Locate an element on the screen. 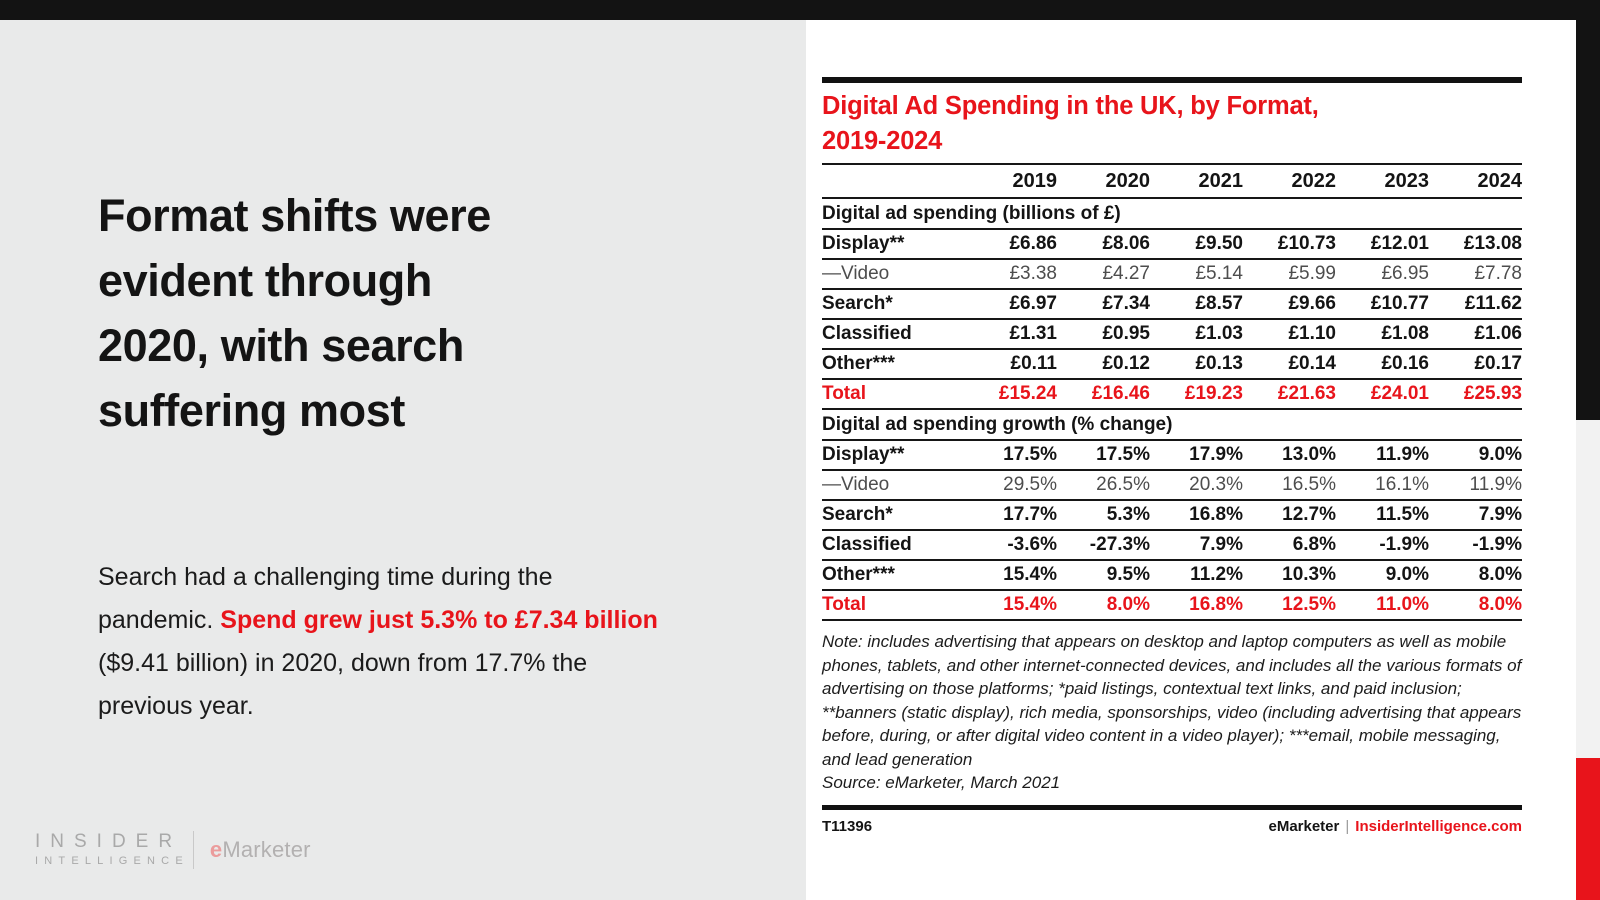 This screenshot has width=1600, height=900. table-cell: £0.17 is located at coordinates (1498, 363).